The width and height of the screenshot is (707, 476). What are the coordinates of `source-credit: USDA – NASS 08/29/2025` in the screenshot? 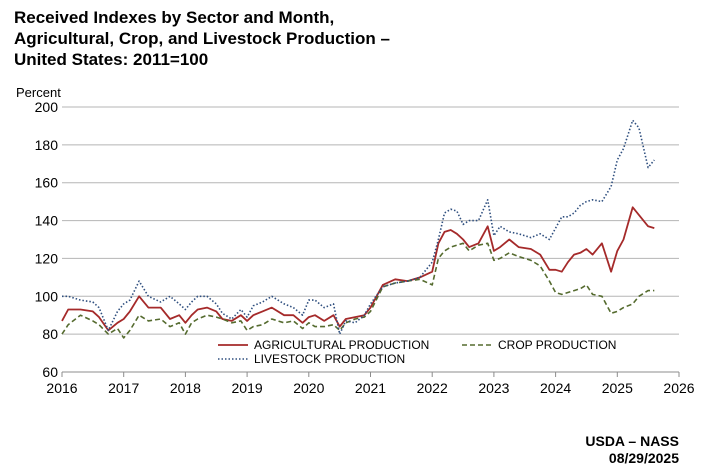 It's located at (632, 450).